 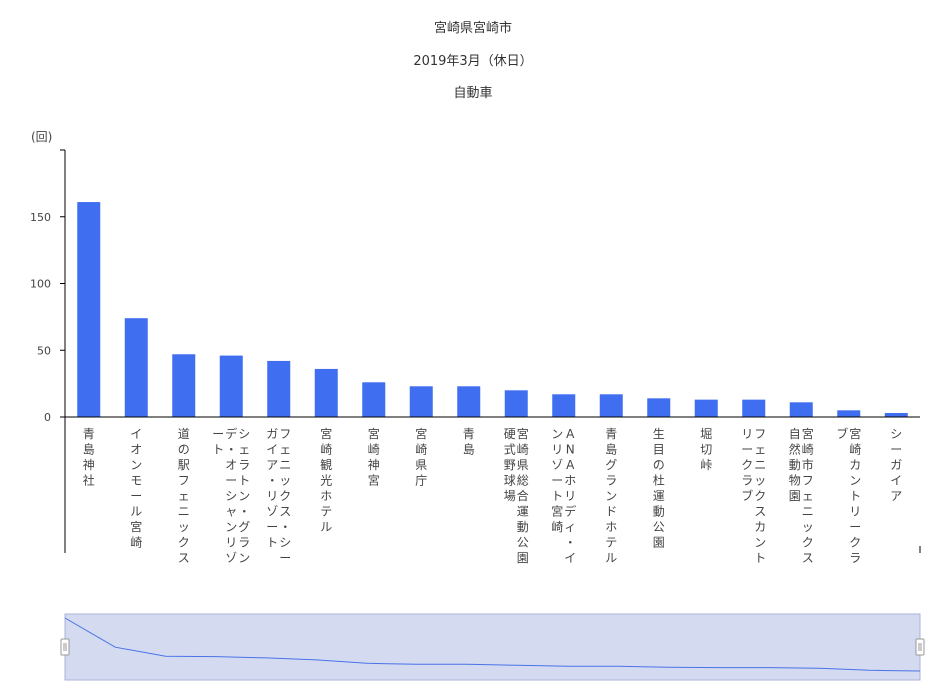 I want to click on x-category-char: 球, so click(x=510, y=481).